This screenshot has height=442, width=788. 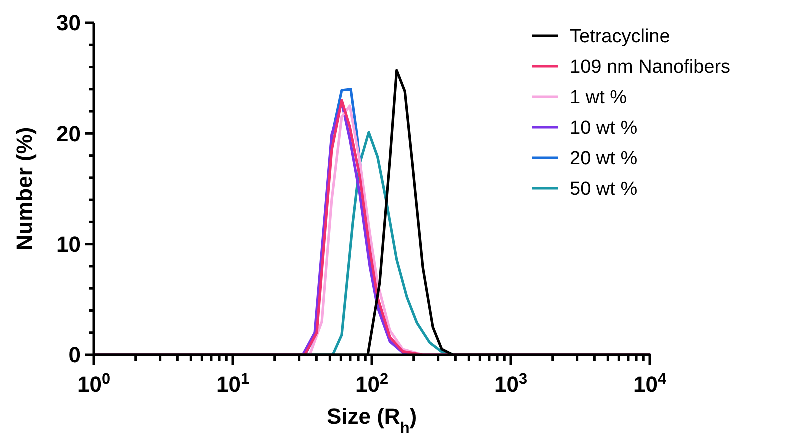 What do you see at coordinates (604, 189) in the screenshot?
I see `legend-label: 50 wt %` at bounding box center [604, 189].